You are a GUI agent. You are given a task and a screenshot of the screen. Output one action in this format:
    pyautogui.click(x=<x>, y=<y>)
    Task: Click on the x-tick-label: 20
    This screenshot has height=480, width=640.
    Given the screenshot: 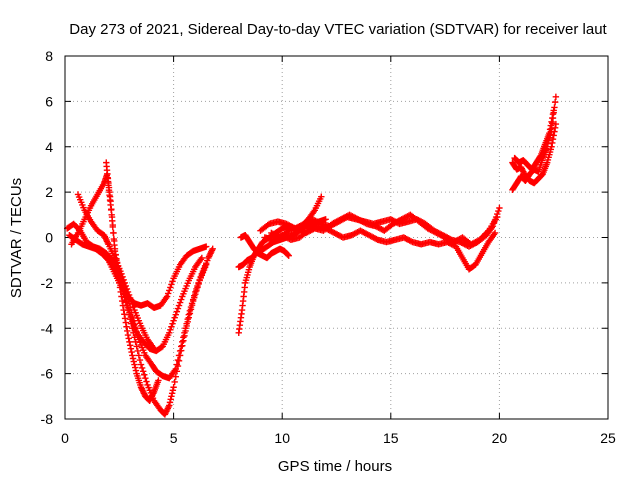 What is the action you would take?
    pyautogui.click(x=500, y=438)
    